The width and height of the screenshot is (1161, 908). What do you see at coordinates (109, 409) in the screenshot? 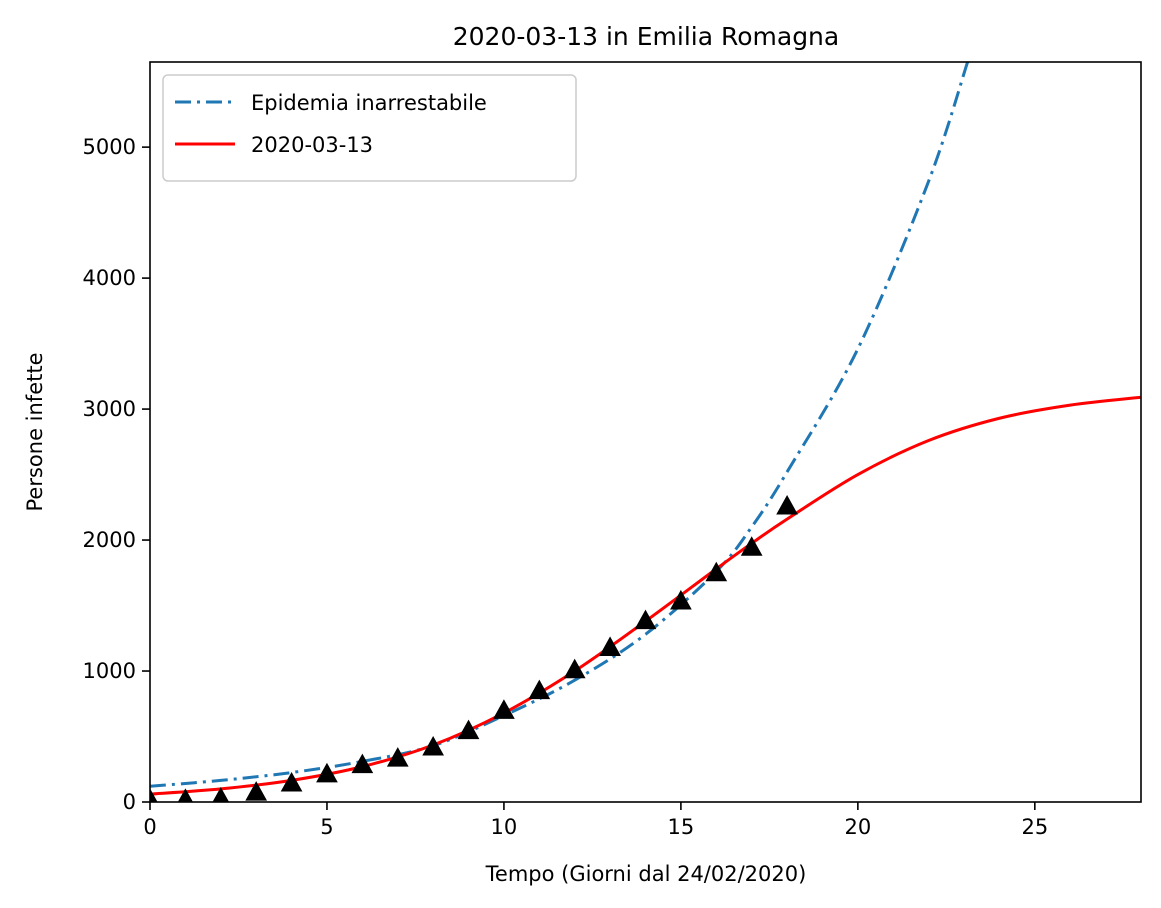
I see `y-tick-label: 3000` at bounding box center [109, 409].